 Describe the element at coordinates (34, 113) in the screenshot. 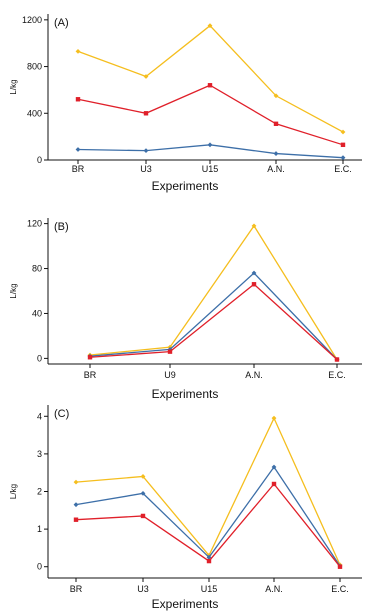

I see `y-tick-label: 400` at that location.